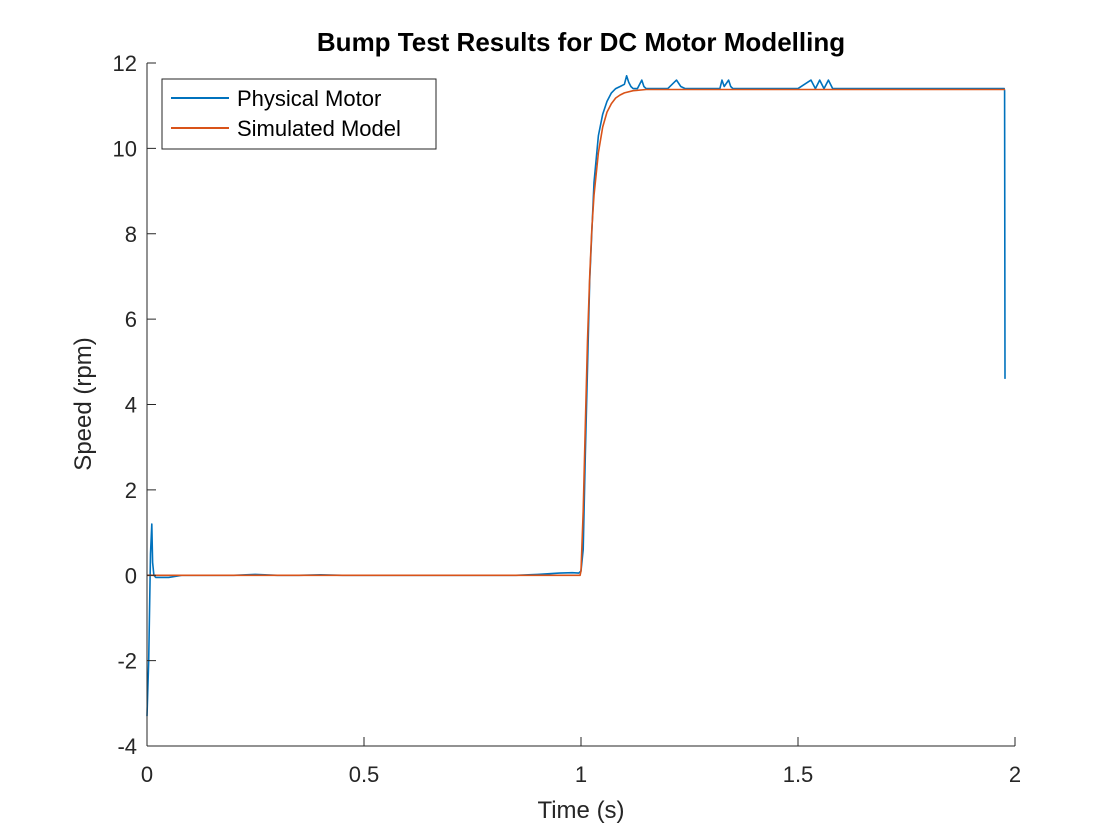 The height and width of the screenshot is (840, 1120). I want to click on legend-box, so click(299, 114).